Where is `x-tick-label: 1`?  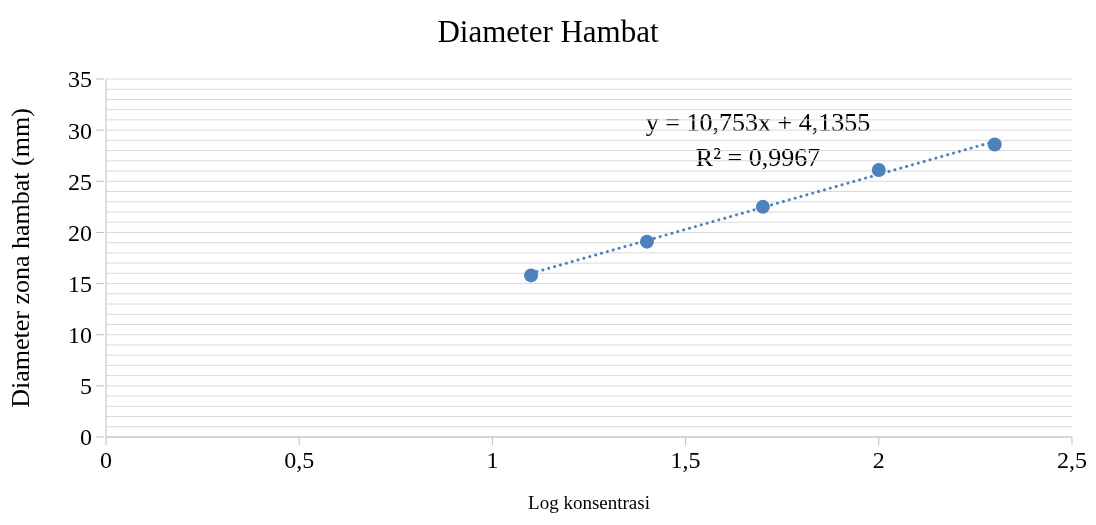
x-tick-label: 1 is located at coordinates (492, 460).